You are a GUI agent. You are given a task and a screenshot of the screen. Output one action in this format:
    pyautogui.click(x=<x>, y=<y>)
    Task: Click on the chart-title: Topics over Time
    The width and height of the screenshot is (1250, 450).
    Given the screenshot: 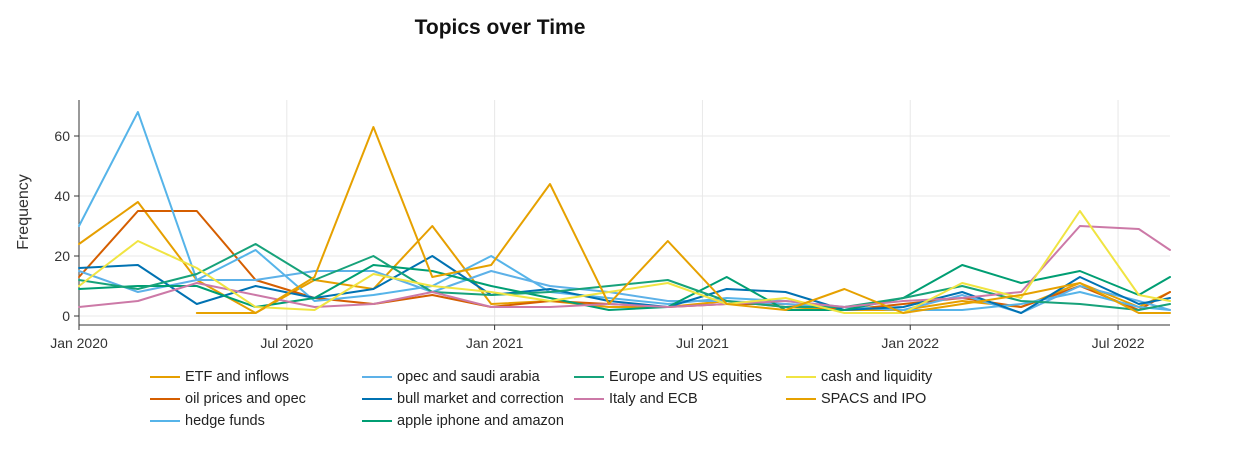 What is the action you would take?
    pyautogui.click(x=500, y=27)
    